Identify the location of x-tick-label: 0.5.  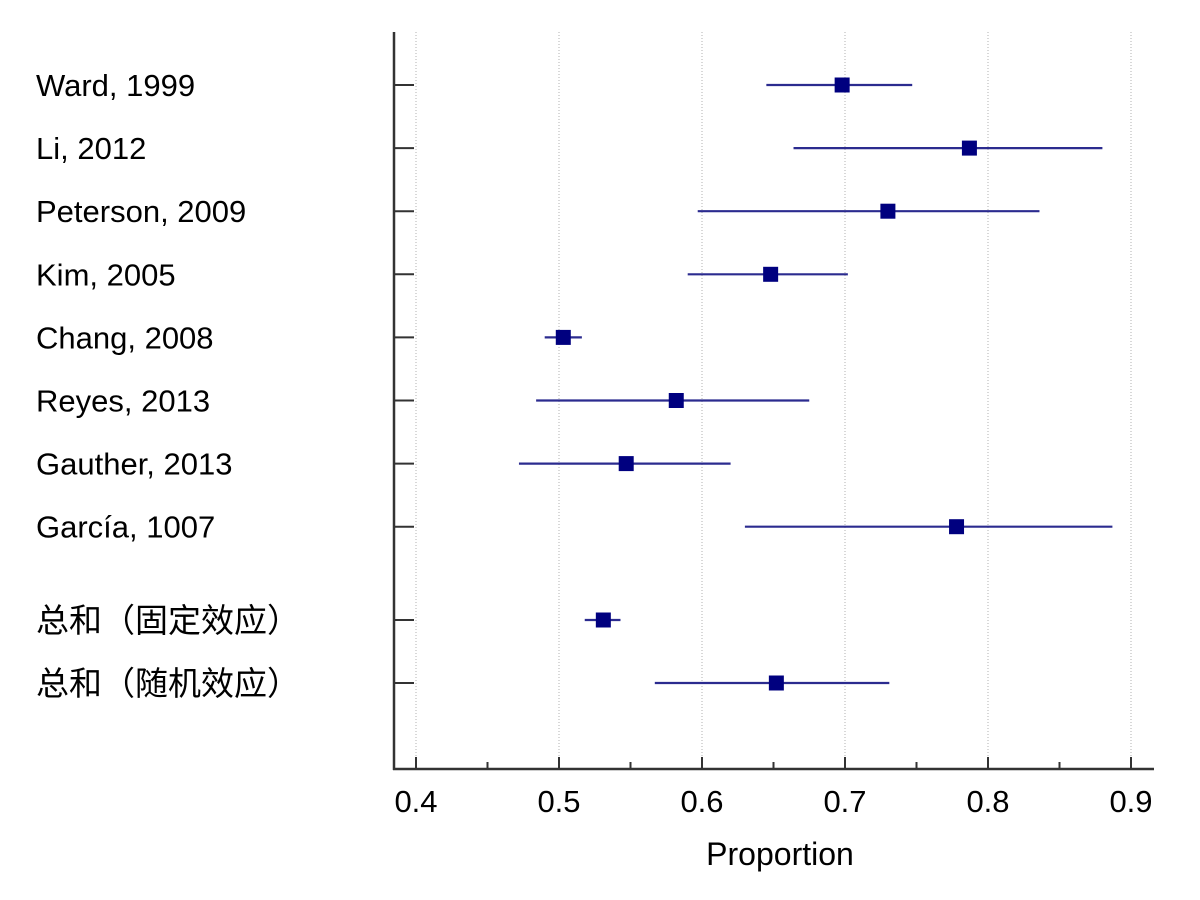
(558, 801).